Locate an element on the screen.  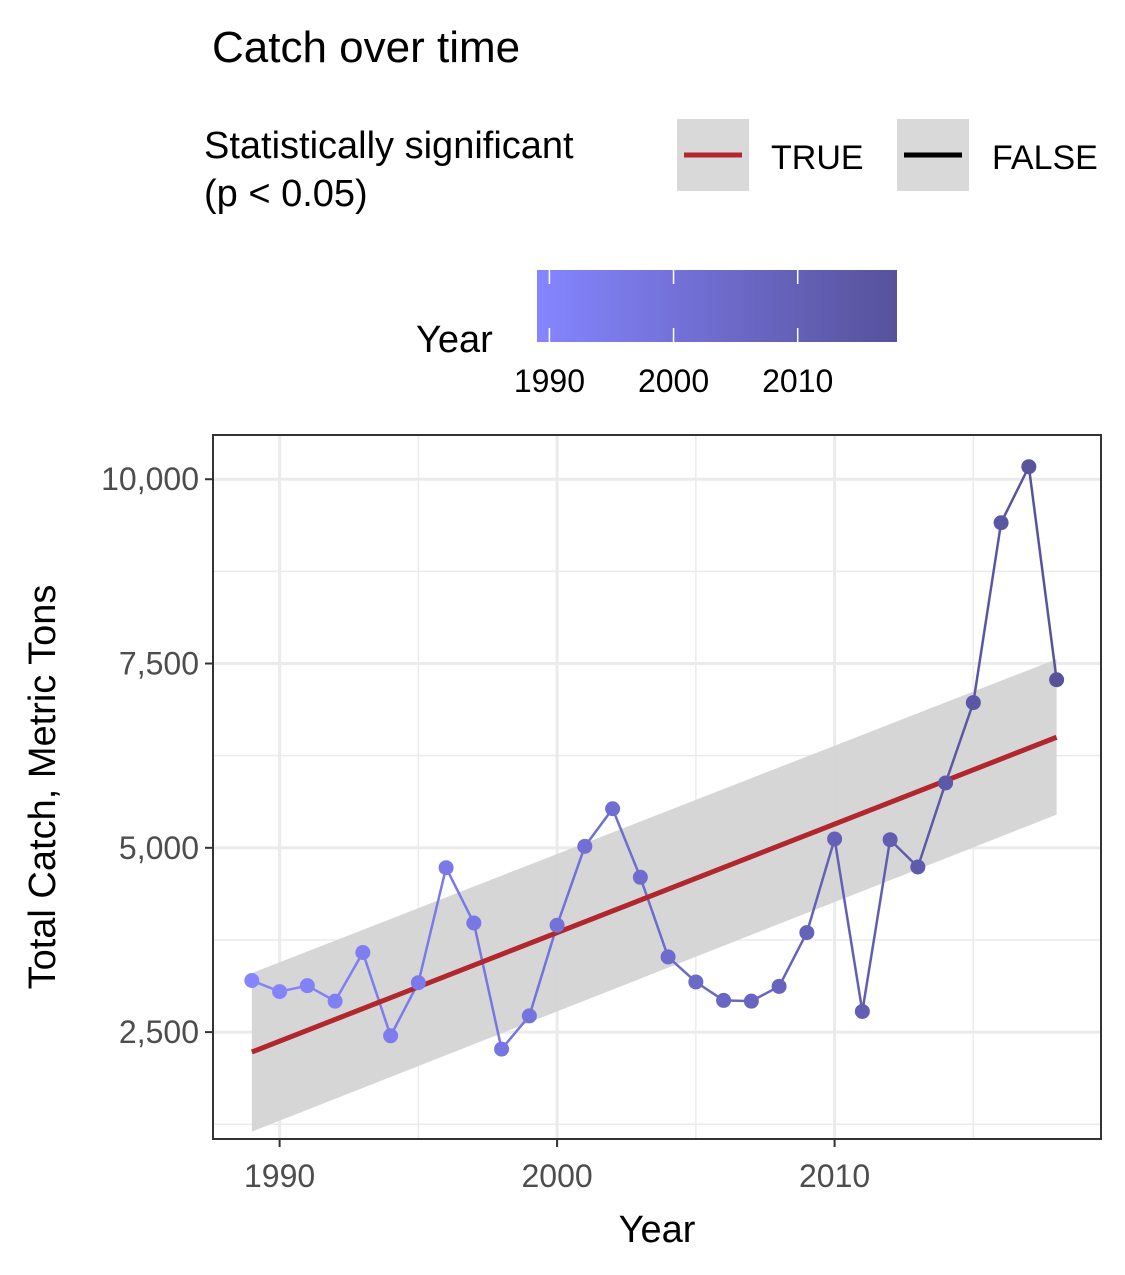
y-tick-label: 7,500 is located at coordinates (159, 664).